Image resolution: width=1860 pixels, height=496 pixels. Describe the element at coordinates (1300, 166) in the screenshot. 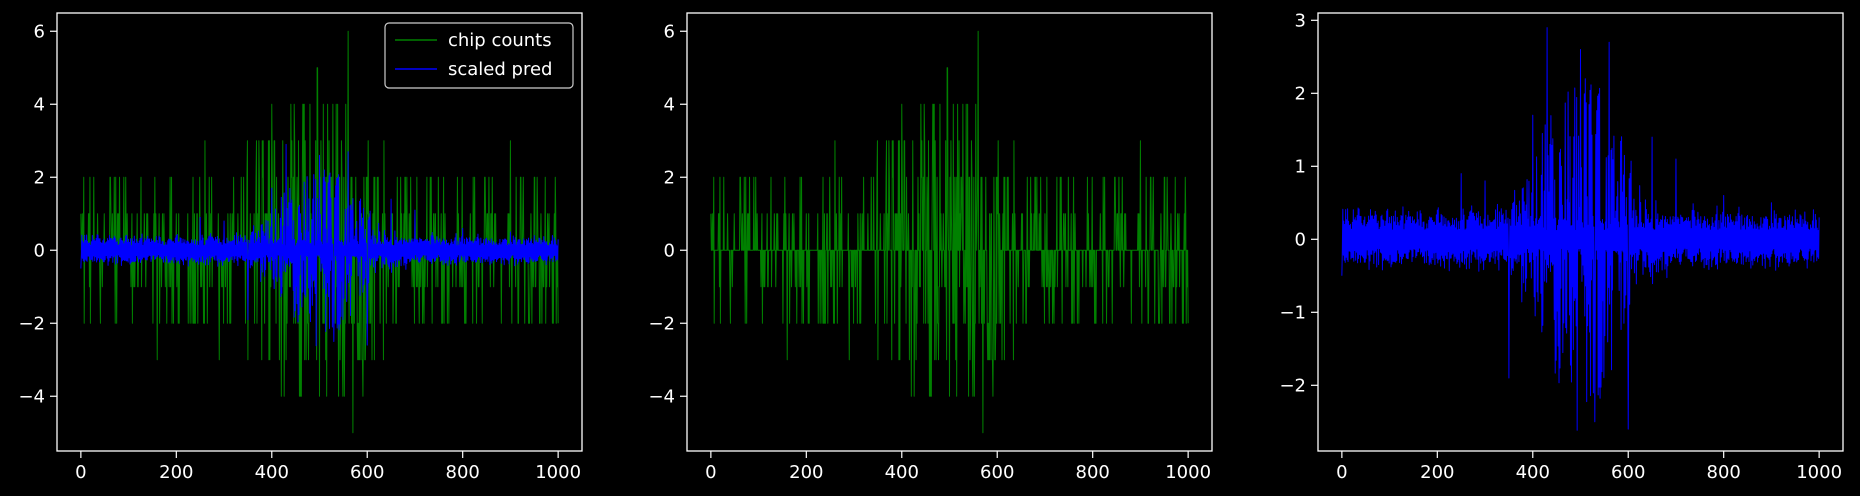

I see `y-tick-label: 1` at that location.